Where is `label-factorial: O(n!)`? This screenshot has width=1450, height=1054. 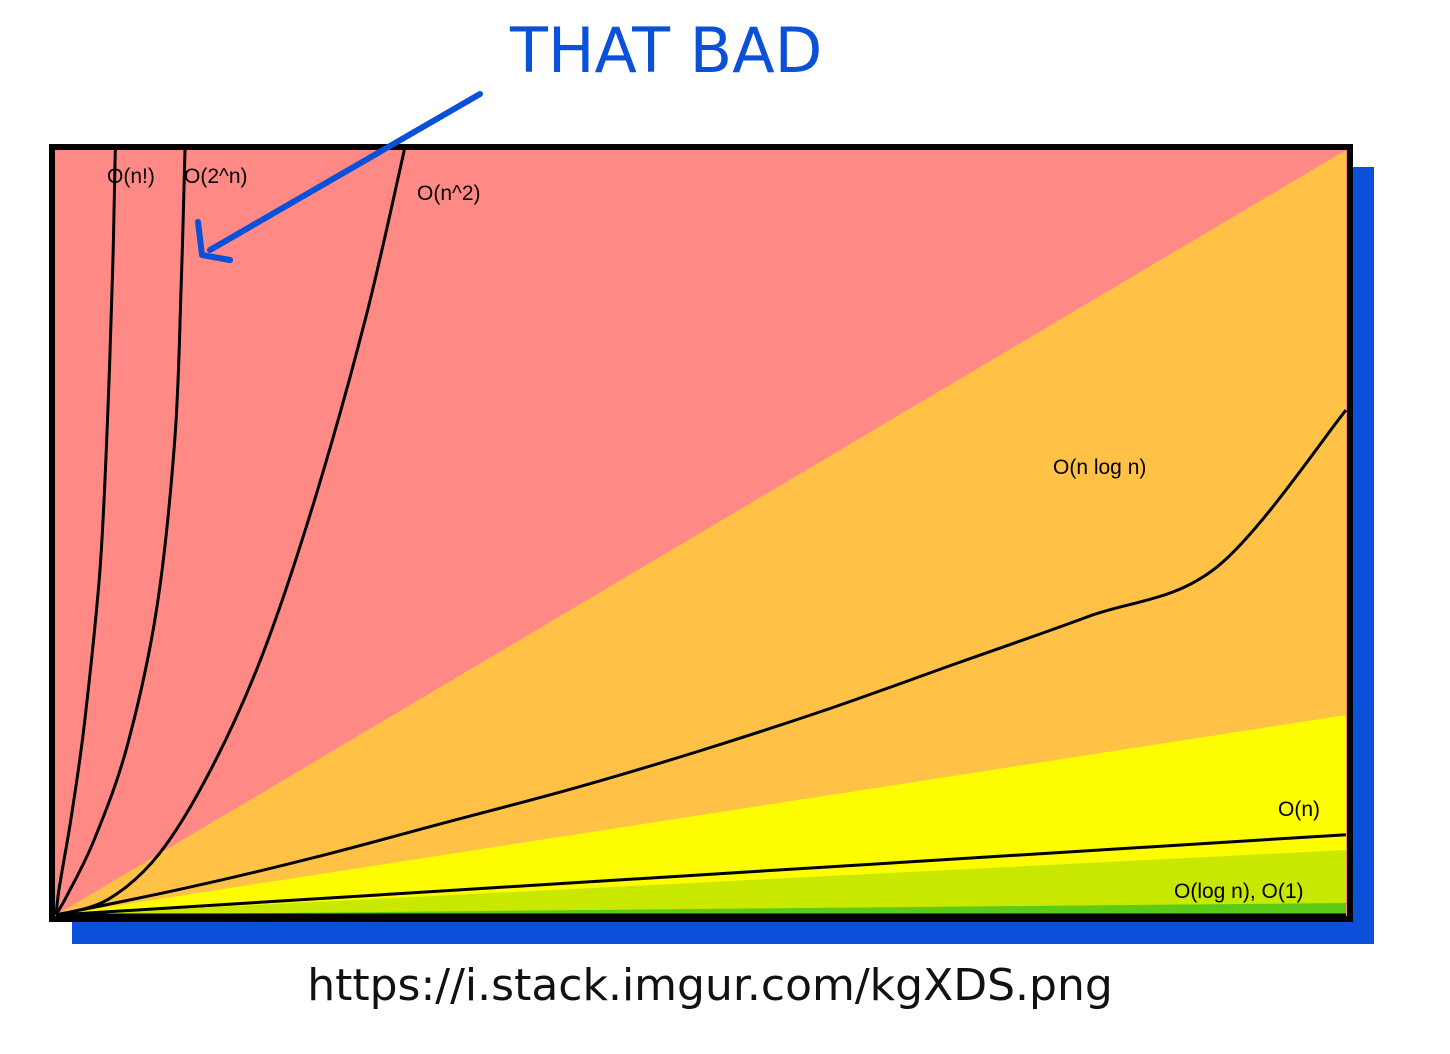
label-factorial: O(n!) is located at coordinates (131, 176).